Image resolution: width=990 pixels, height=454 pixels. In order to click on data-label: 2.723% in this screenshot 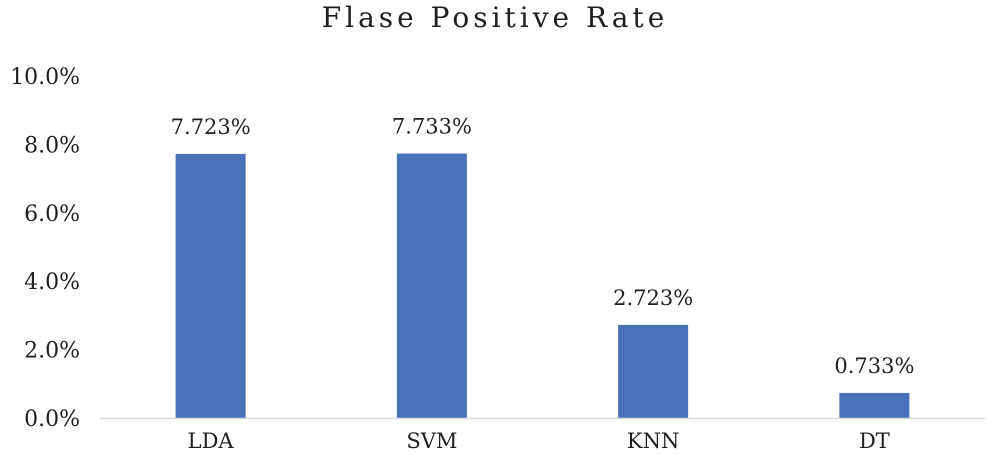, I will do `click(653, 298)`.